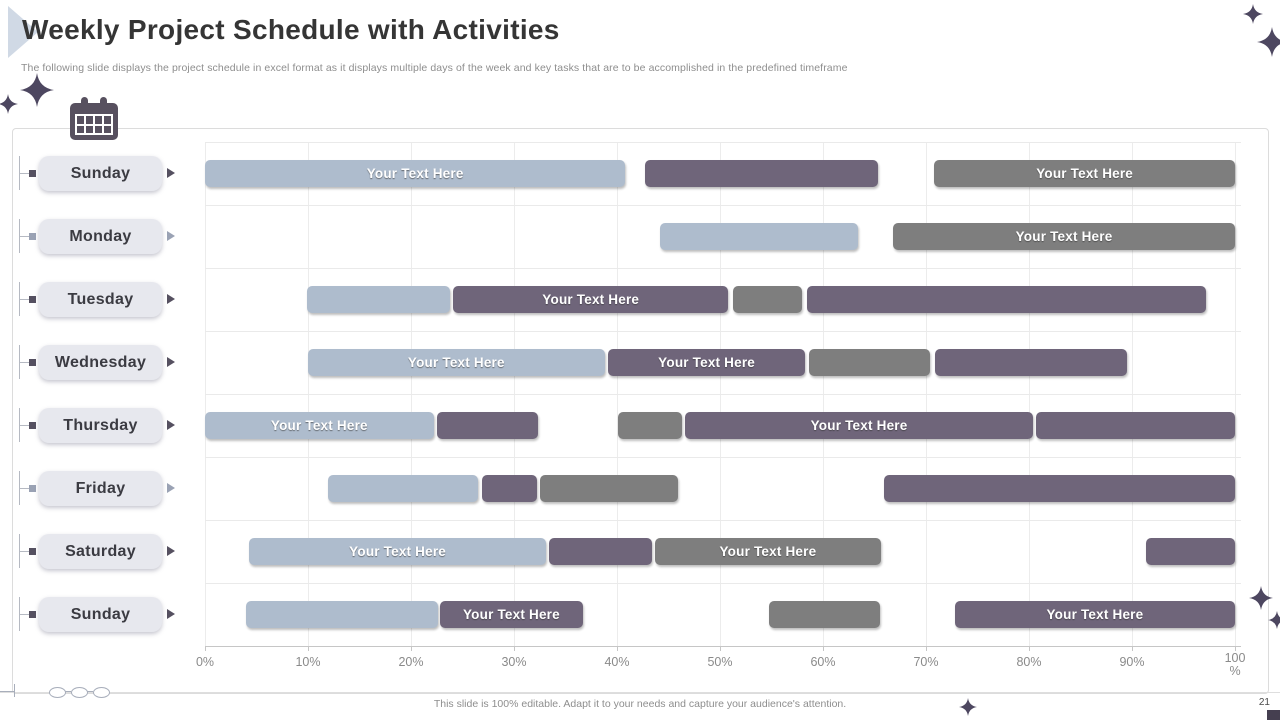 This screenshot has height=720, width=1280. I want to click on calendar-grid, so click(94, 124).